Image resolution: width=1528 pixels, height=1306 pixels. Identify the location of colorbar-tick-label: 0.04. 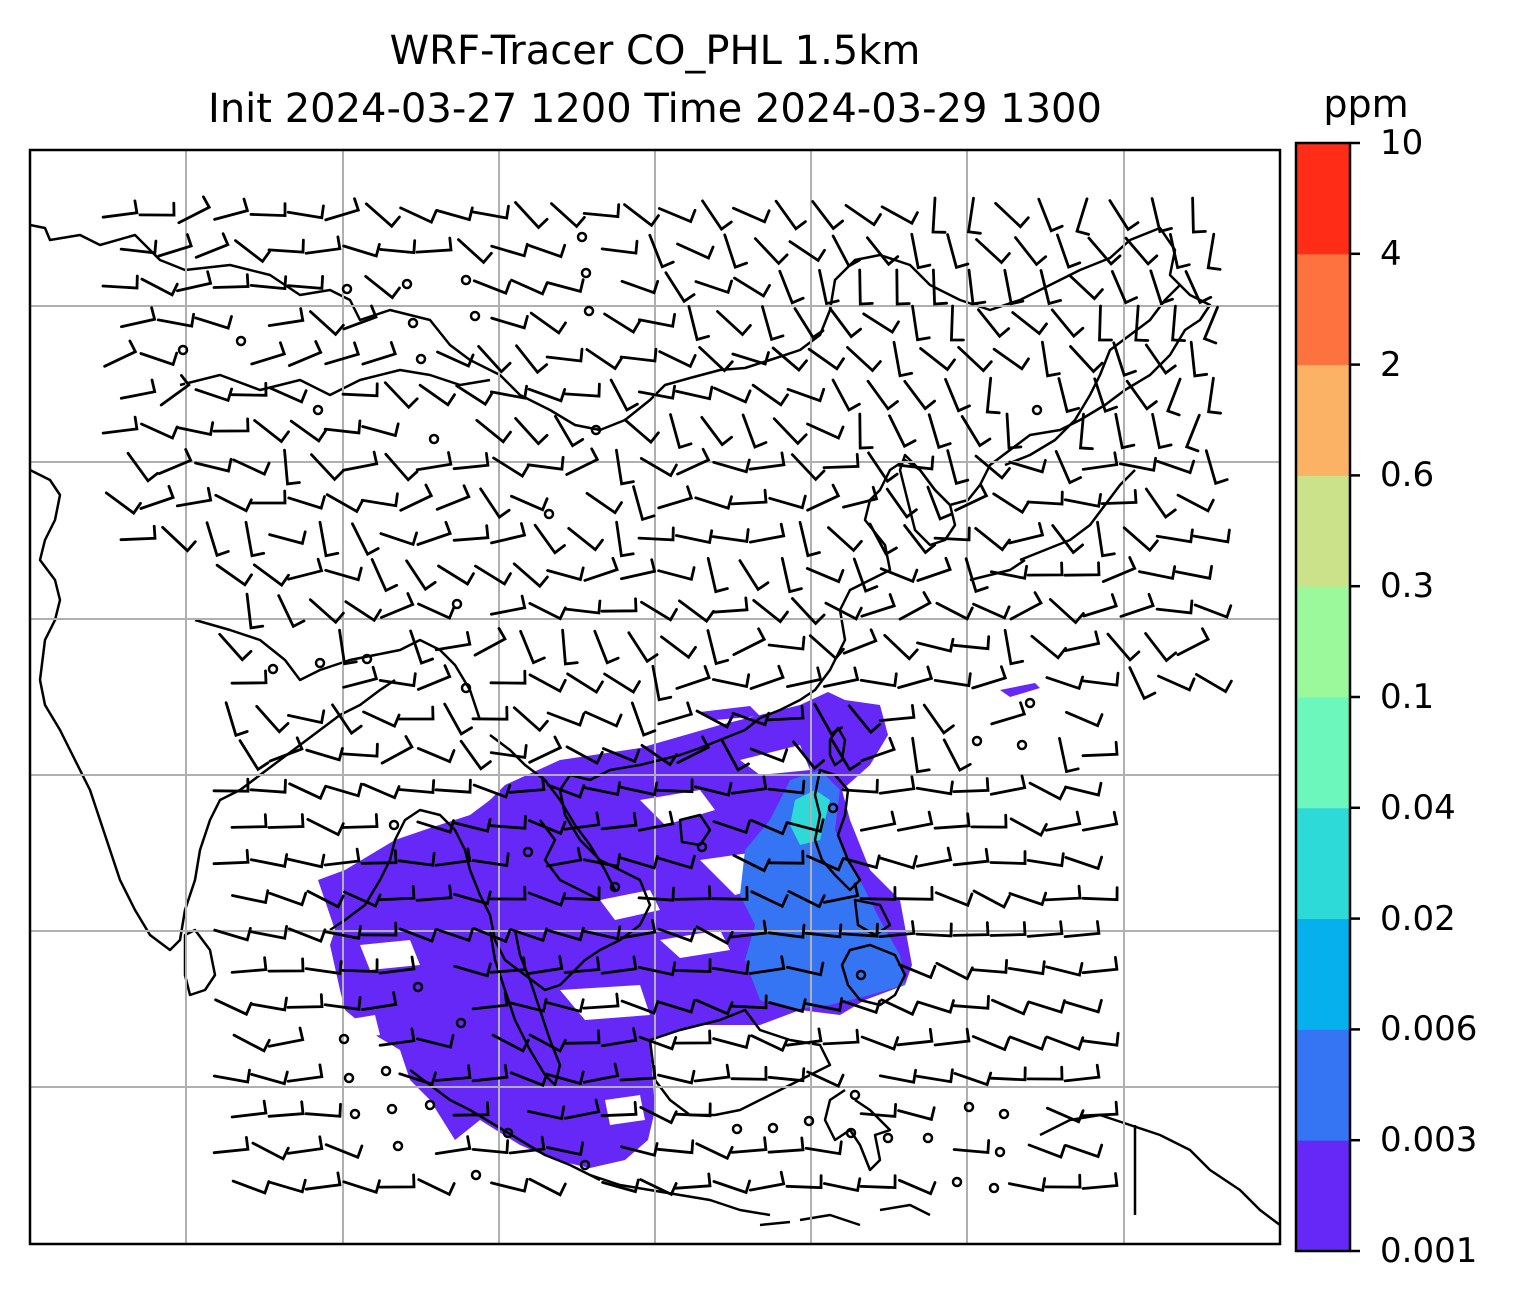
(1418, 807).